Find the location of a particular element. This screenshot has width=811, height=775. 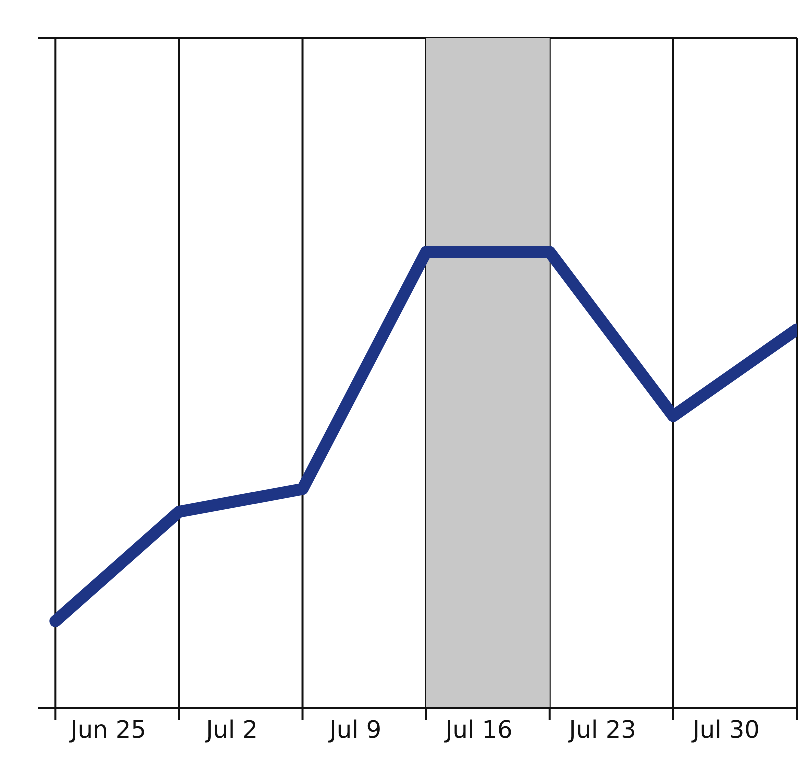

x-tick-label: Jul 30 is located at coordinates (725, 730).